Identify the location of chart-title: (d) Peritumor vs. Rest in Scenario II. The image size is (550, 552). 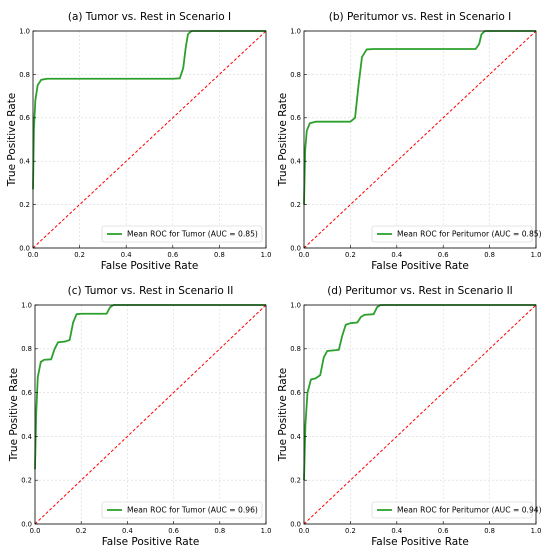
(420, 291).